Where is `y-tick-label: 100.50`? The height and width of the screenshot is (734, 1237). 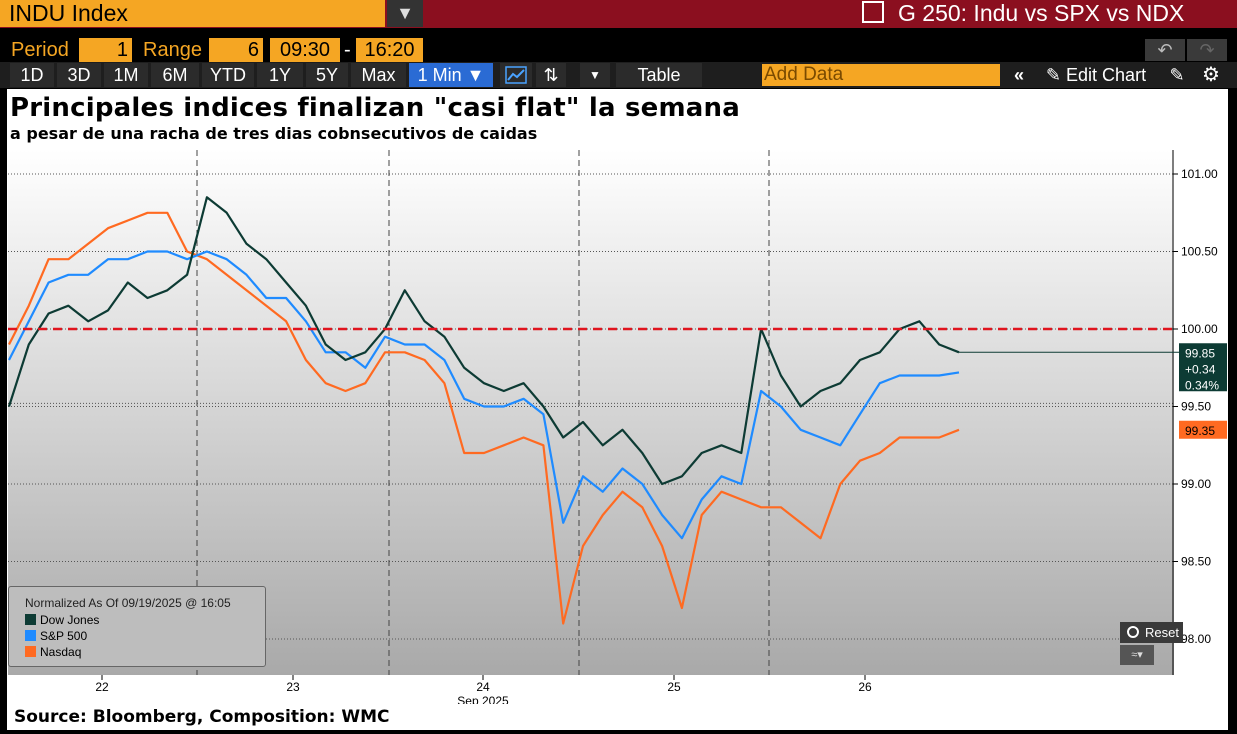
y-tick-label: 100.50 is located at coordinates (1199, 252).